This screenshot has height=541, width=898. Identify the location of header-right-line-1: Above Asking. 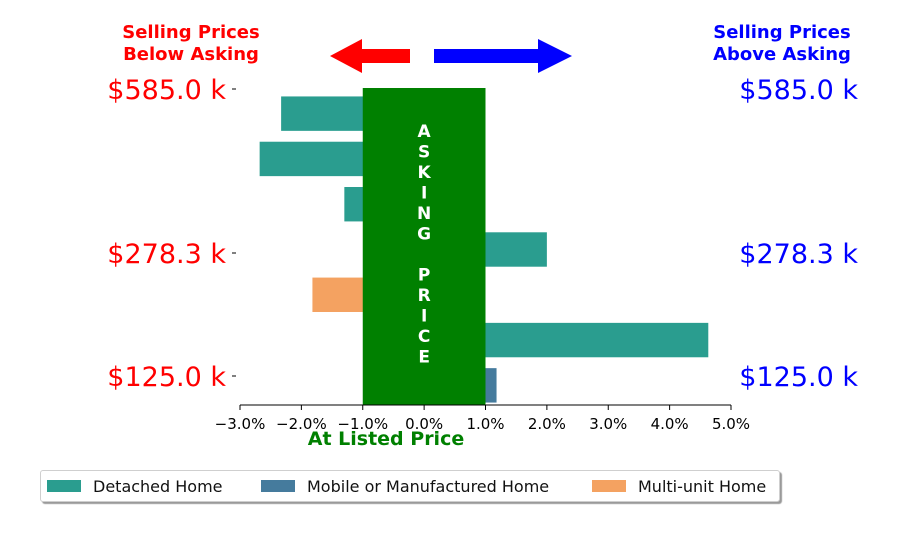
(782, 54).